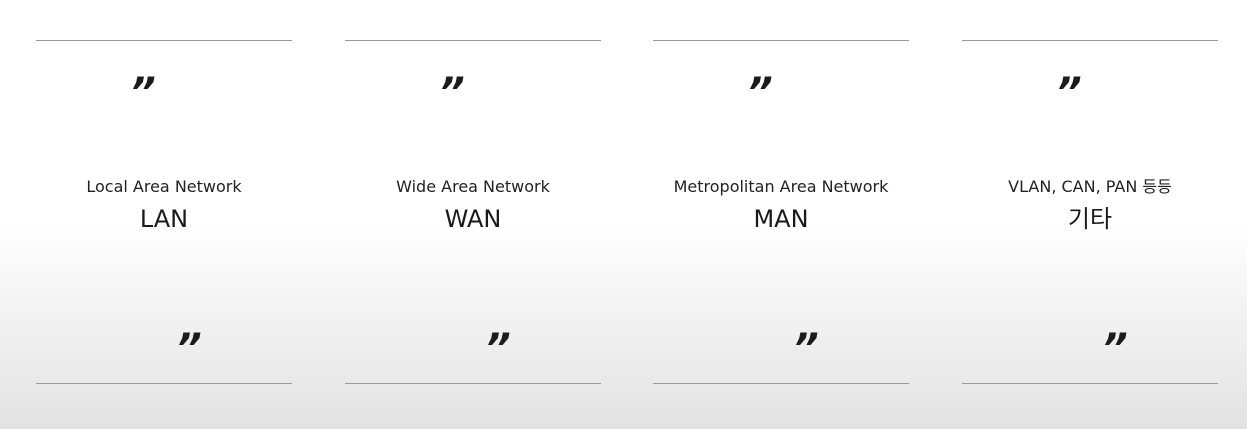 This screenshot has width=1247, height=429. I want to click on card-subtitle: Local Area Network, so click(164, 186).